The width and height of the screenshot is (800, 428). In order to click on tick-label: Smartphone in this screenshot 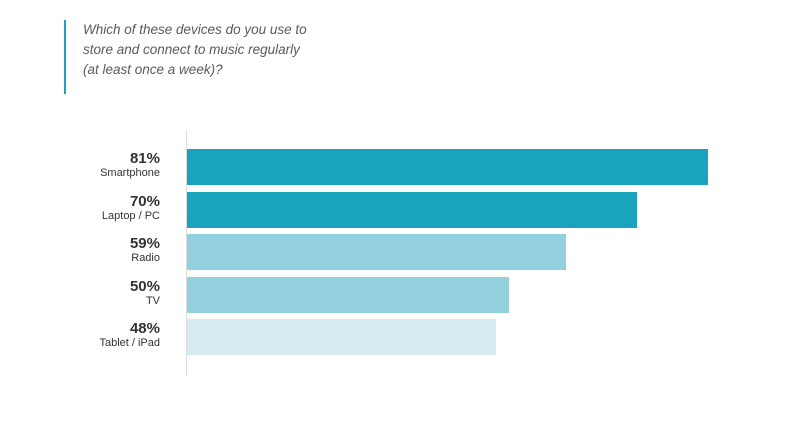, I will do `click(130, 173)`.